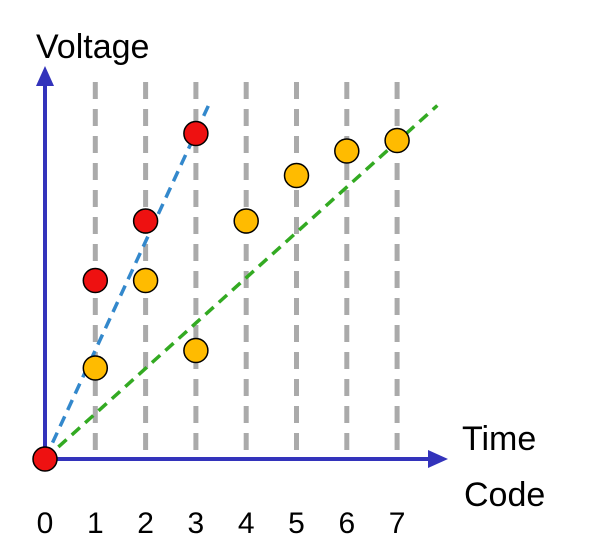  I want to click on x-tick-0: 0, so click(45, 523).